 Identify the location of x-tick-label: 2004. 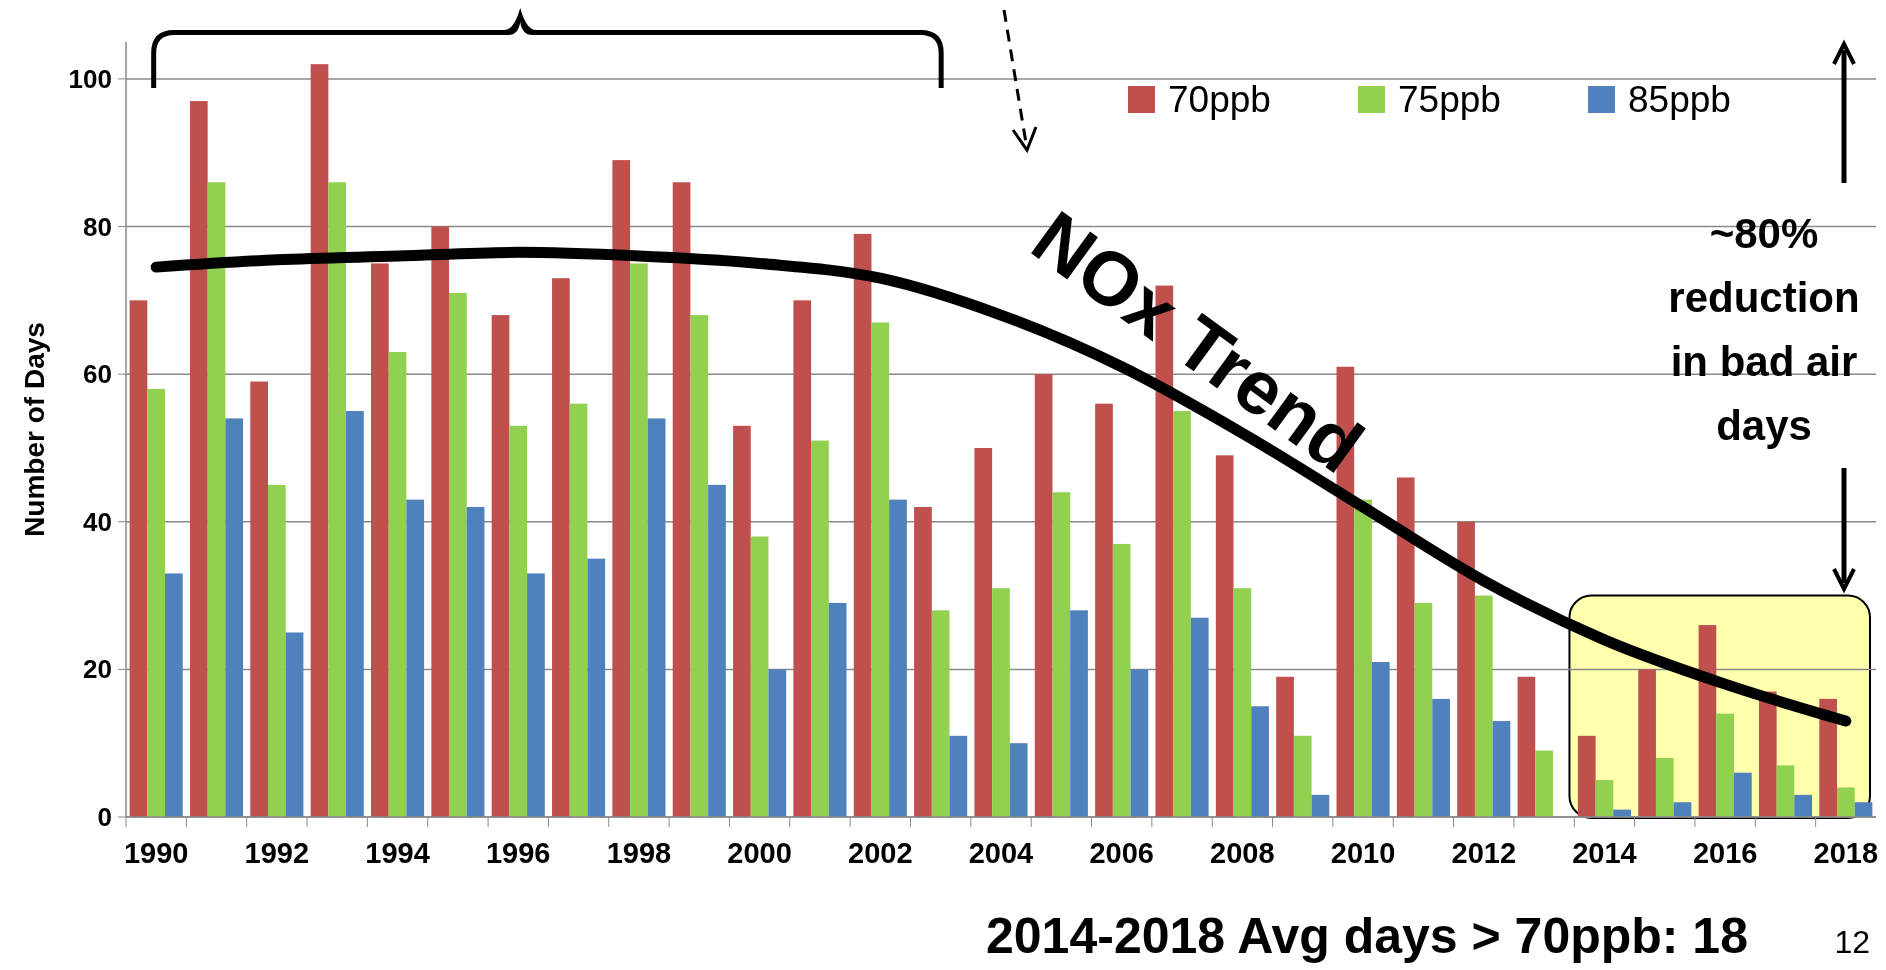
(1001, 853).